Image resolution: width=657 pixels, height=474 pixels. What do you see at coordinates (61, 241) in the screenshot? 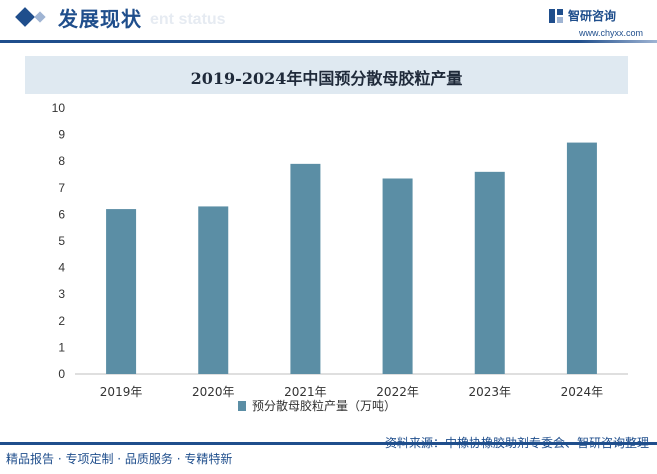
I see `y-tick-label: 5` at bounding box center [61, 241].